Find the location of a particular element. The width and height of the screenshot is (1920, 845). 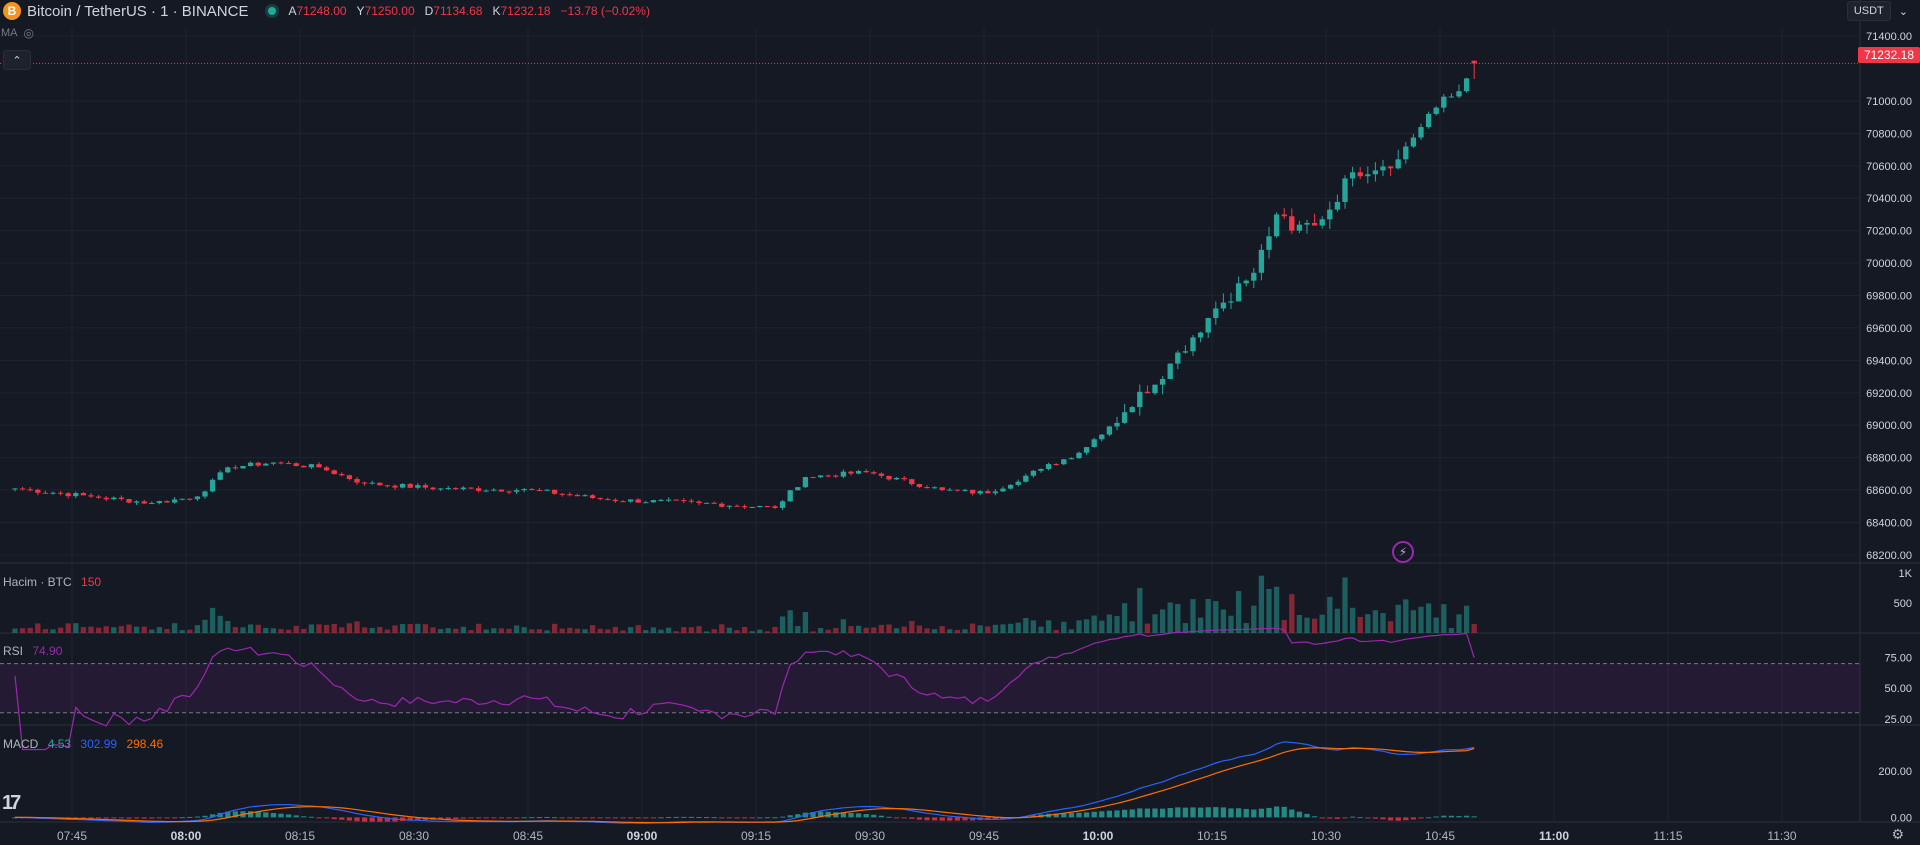

collapse-legend-button: ⌃ is located at coordinates (17, 60).